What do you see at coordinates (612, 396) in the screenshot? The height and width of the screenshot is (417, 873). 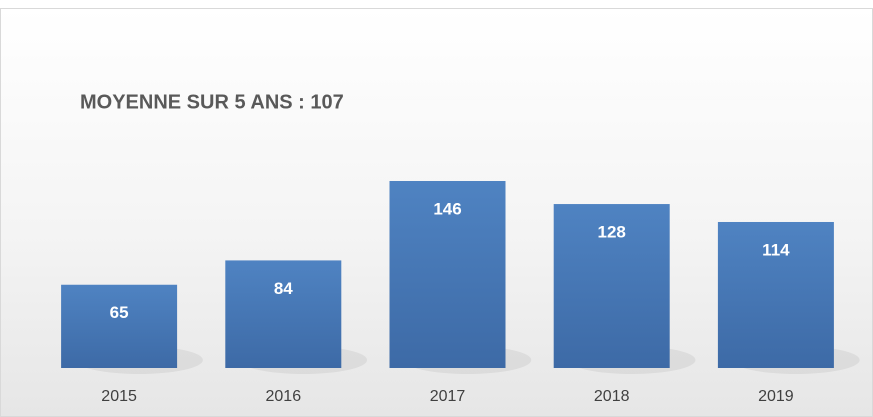 I see `x-tick-label: 2018` at bounding box center [612, 396].